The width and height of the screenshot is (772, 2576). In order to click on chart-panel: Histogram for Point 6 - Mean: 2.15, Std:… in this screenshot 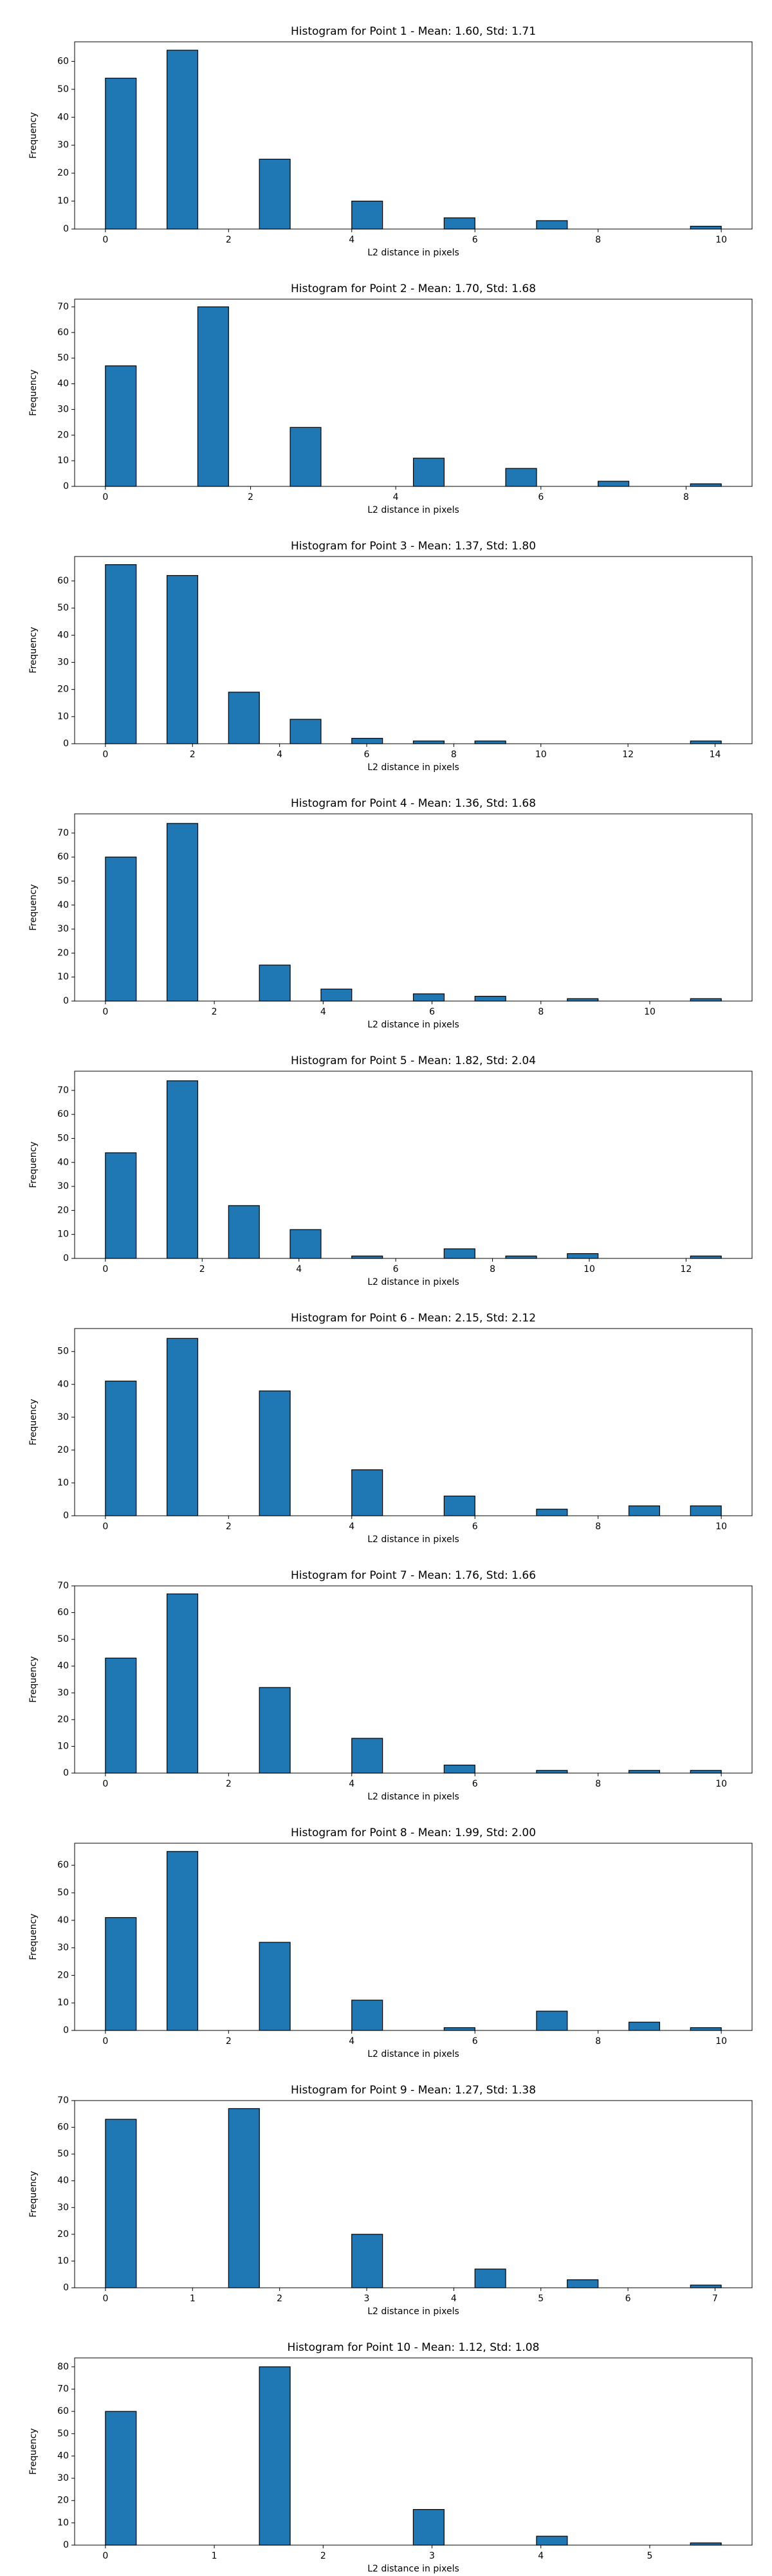, I will do `click(390, 1428)`.